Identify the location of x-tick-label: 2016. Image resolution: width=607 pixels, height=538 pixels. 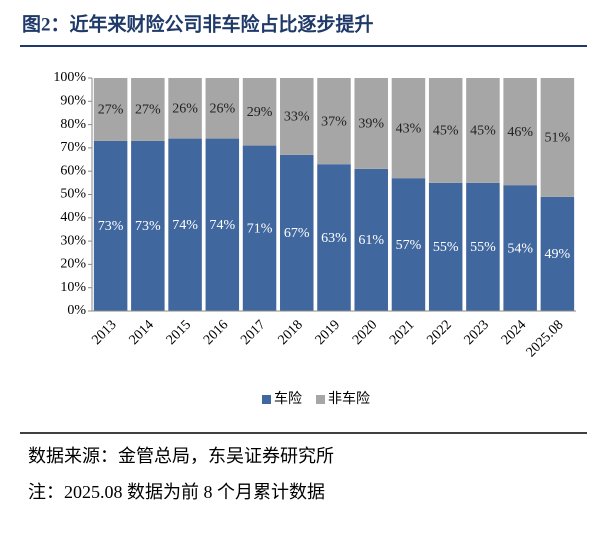
(216, 332).